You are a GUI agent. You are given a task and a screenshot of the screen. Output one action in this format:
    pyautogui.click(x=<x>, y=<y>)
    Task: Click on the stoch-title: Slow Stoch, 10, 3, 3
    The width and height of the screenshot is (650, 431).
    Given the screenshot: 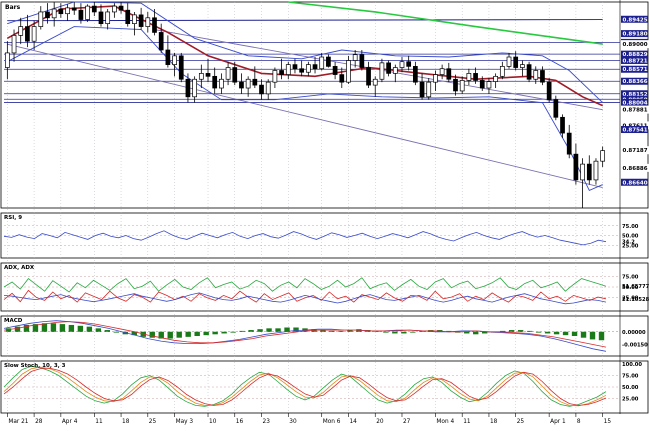 What is the action you would take?
    pyautogui.click(x=35, y=366)
    